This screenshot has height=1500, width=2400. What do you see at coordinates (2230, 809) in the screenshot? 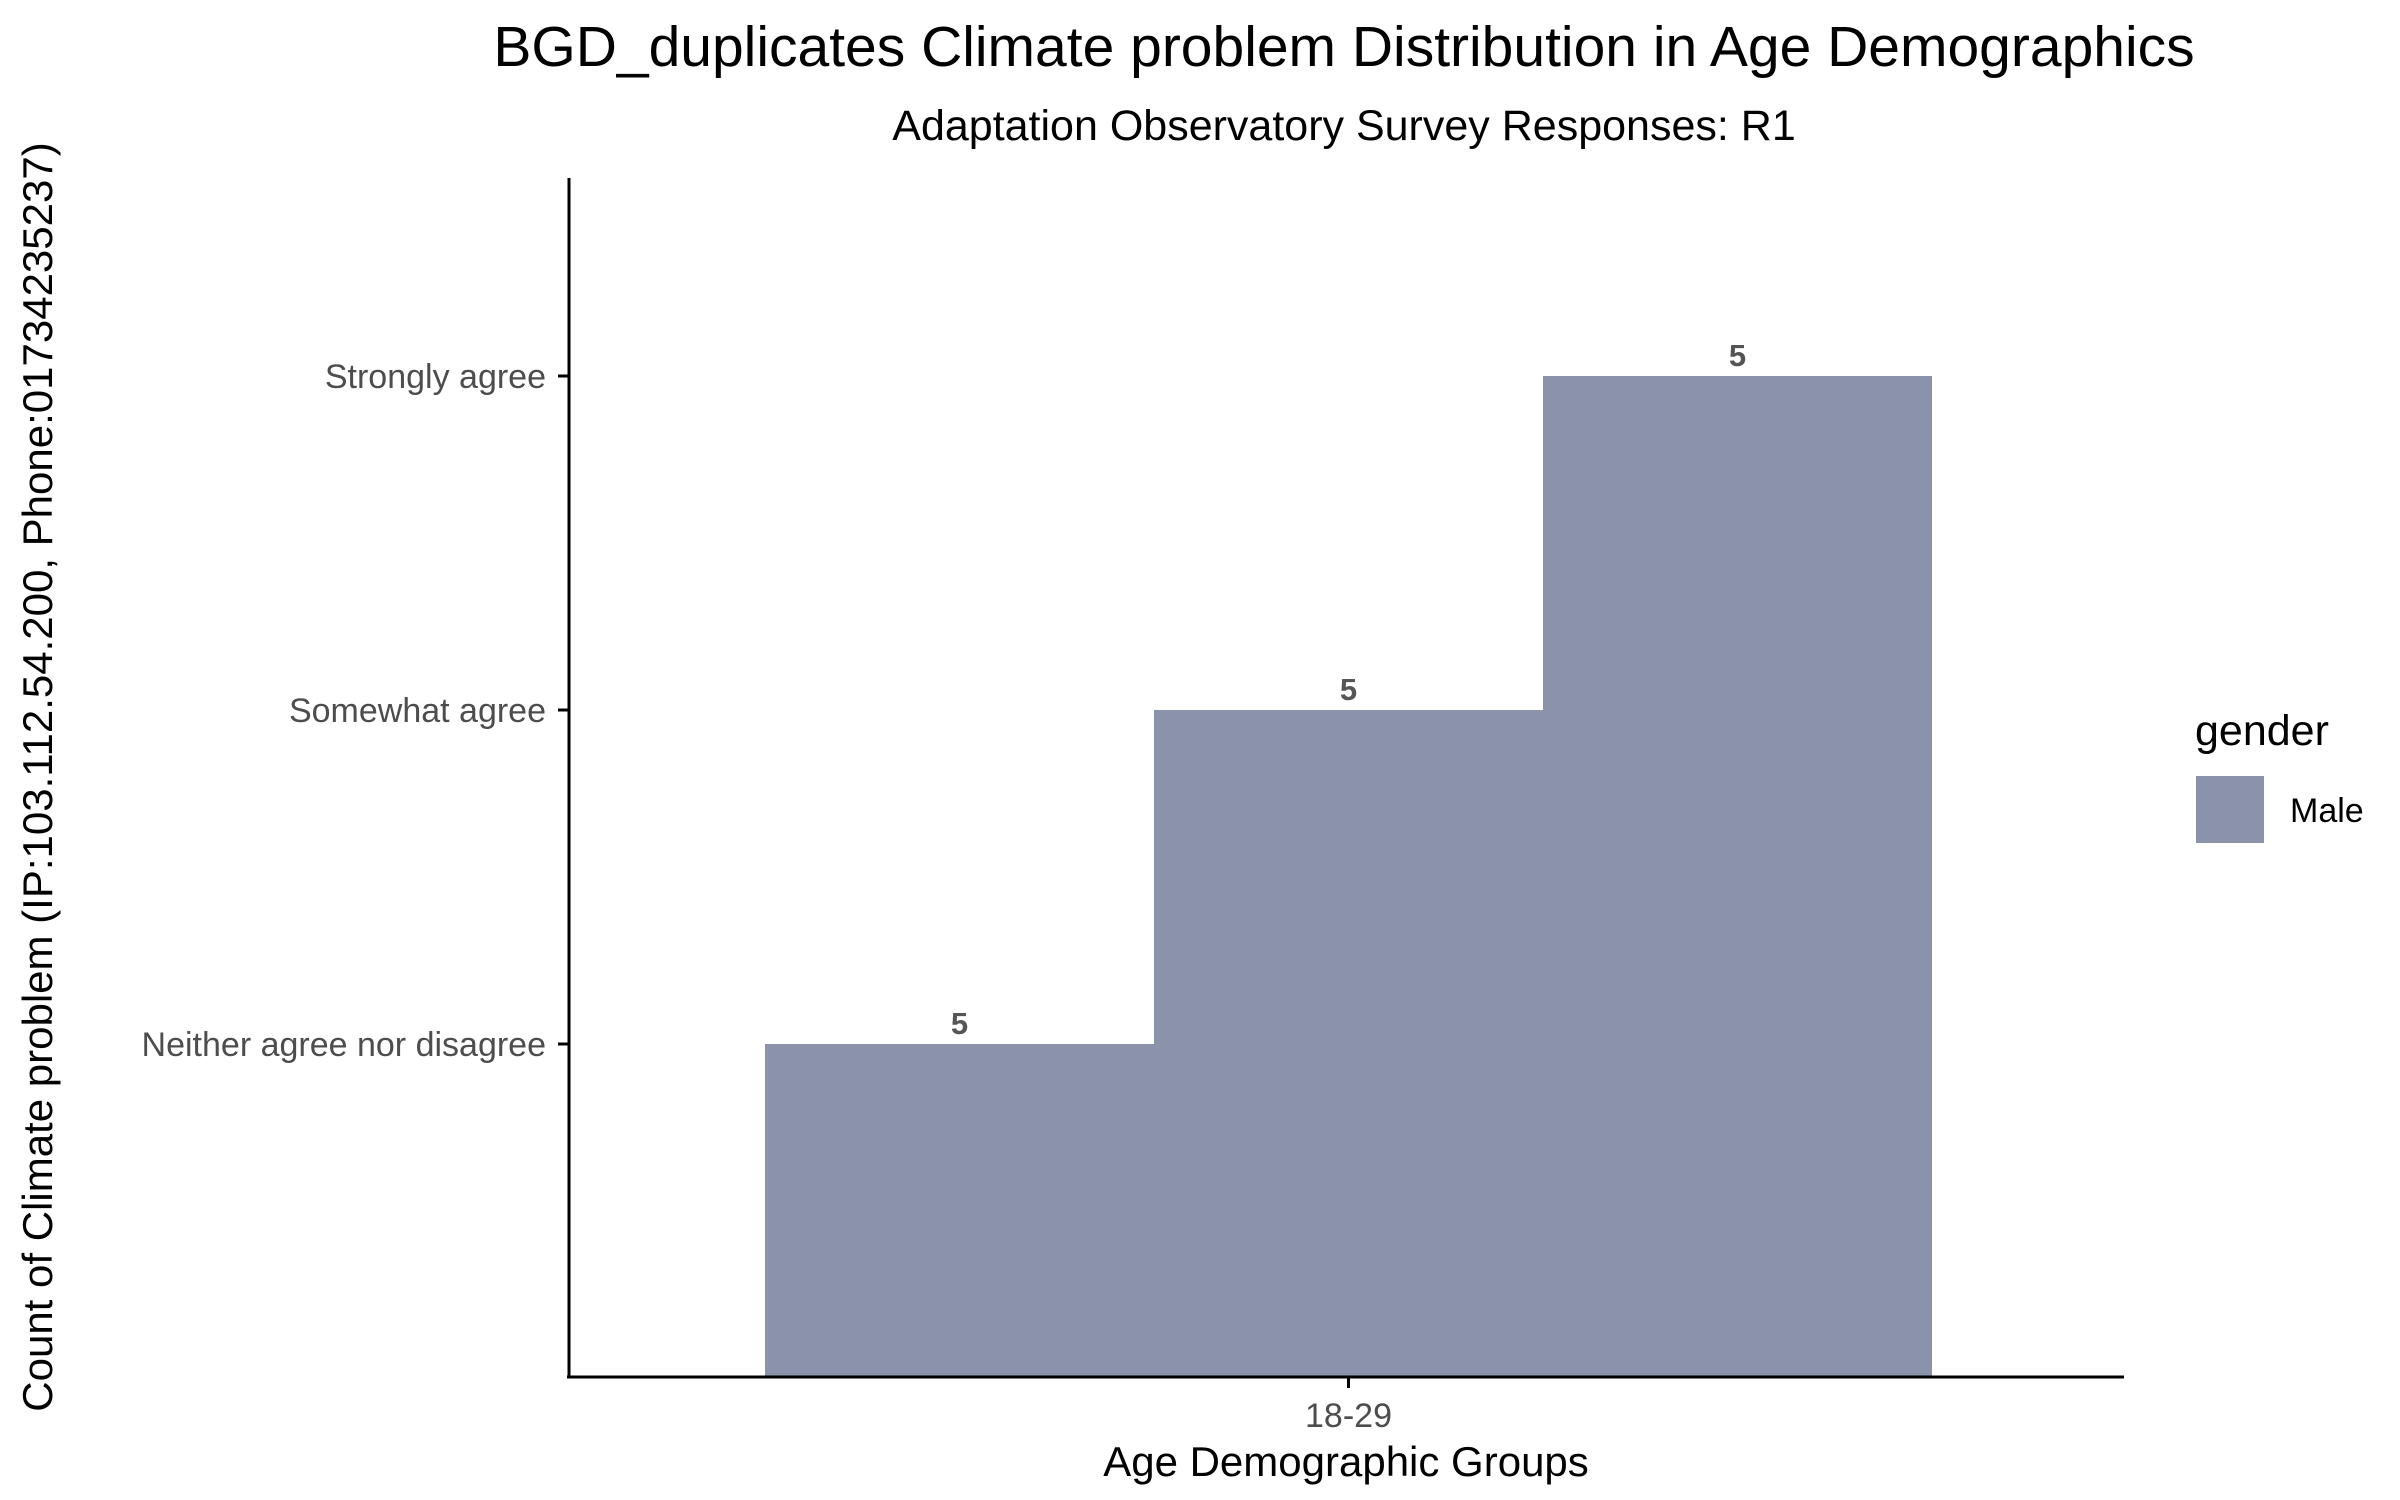
I see `legend-swatch-male` at bounding box center [2230, 809].